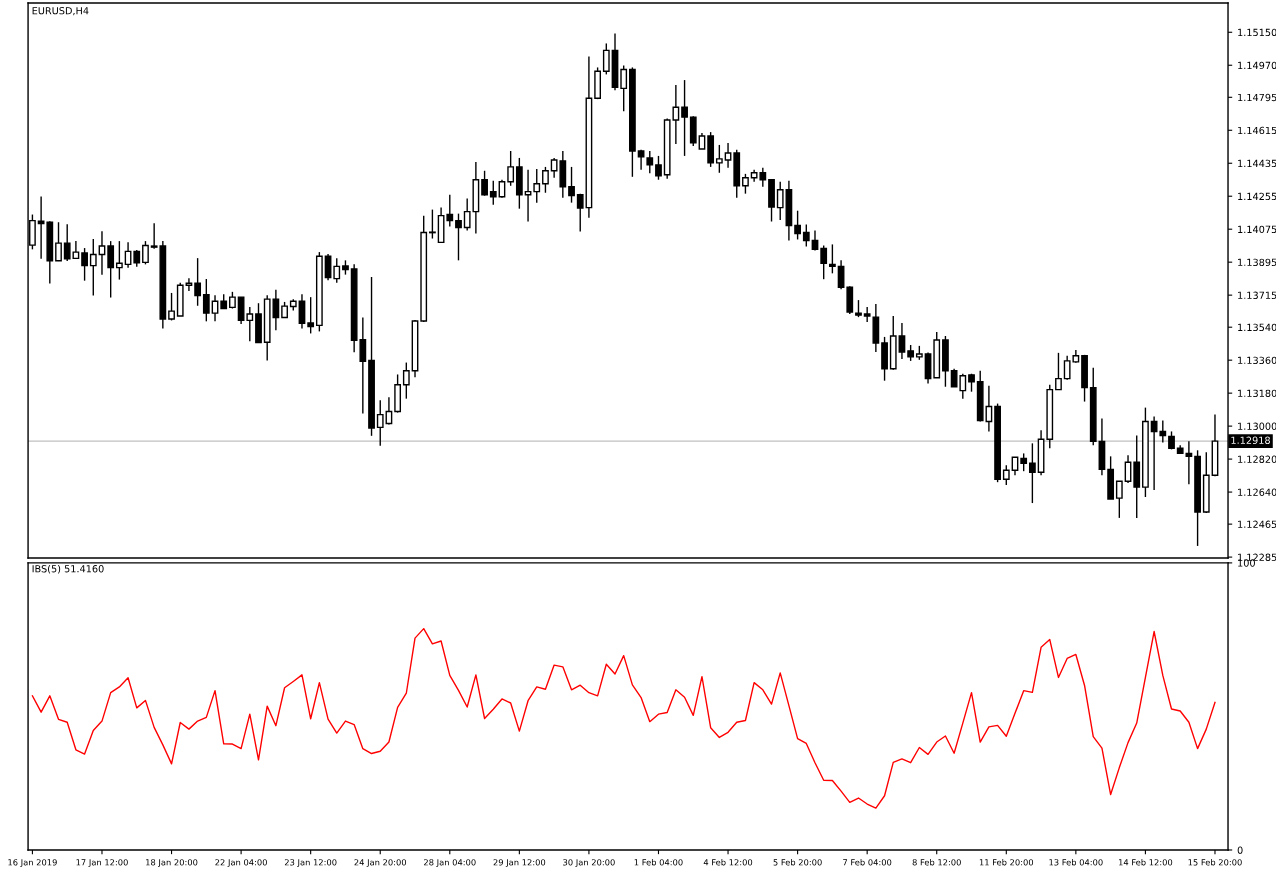 The width and height of the screenshot is (1276, 870). Describe the element at coordinates (102, 863) in the screenshot. I see `x-tick-label: 17 Jan 12:00` at that location.